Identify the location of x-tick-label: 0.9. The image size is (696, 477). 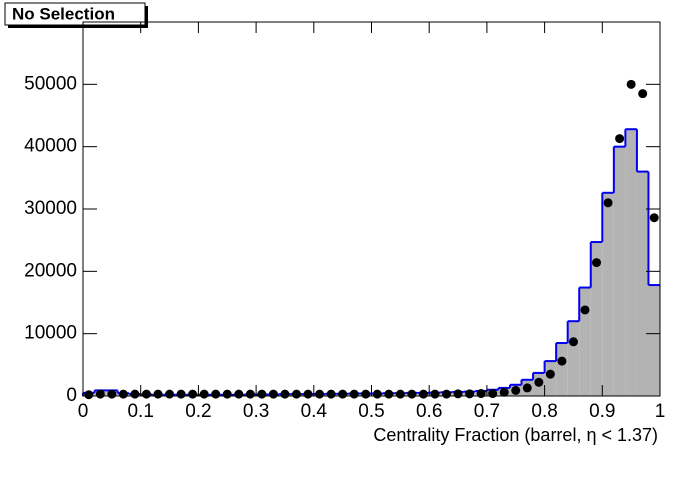
(602, 411).